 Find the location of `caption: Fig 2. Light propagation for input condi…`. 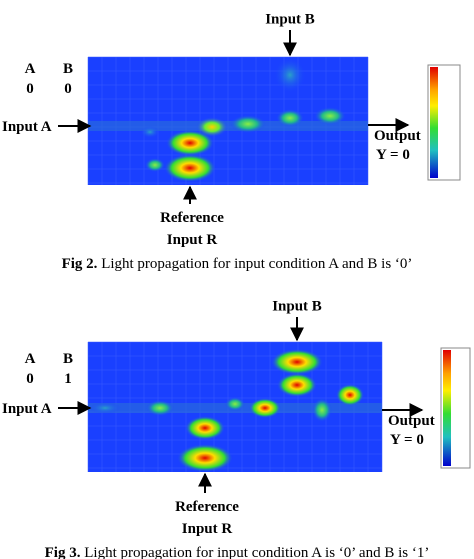

caption: Fig 2. Light propagation for input condi… is located at coordinates (237, 264).